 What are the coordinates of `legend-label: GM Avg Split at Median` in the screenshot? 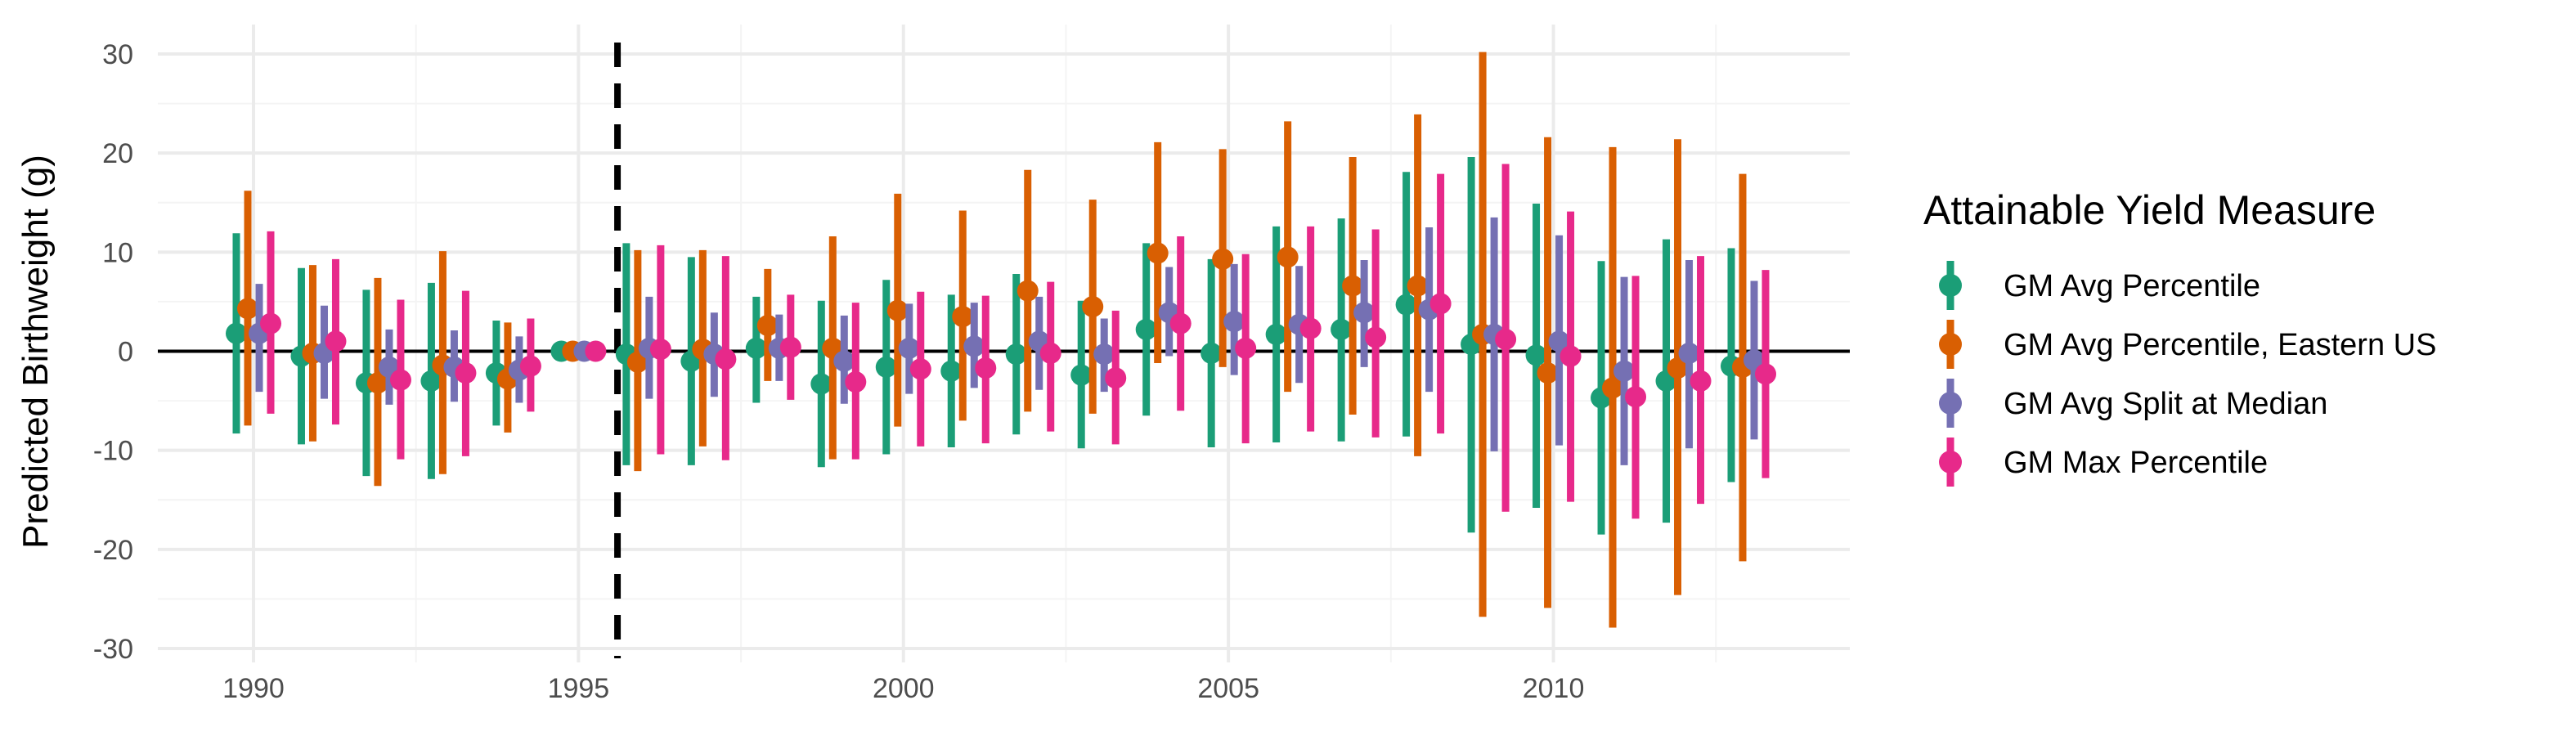 It's located at (2166, 404).